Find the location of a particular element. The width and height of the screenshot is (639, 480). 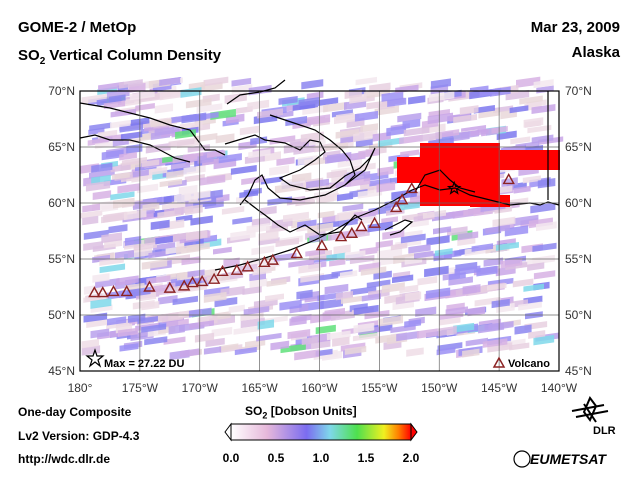

instrument-title: GOME-2 / MetOp is located at coordinates (77, 27).